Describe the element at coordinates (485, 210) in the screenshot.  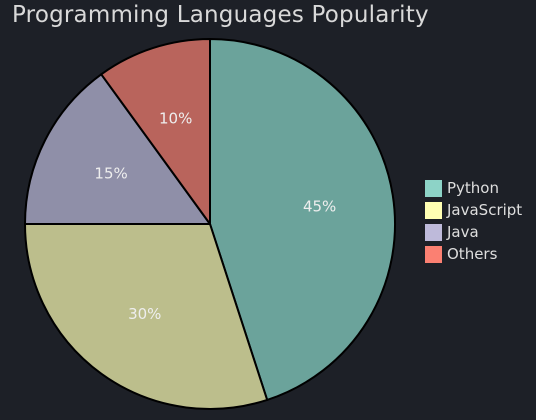
I see `legend-label-javascript: JavaScript` at that location.